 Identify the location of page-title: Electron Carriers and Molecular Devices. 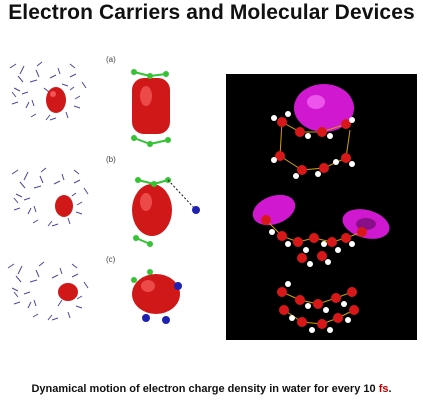
(211, 12).